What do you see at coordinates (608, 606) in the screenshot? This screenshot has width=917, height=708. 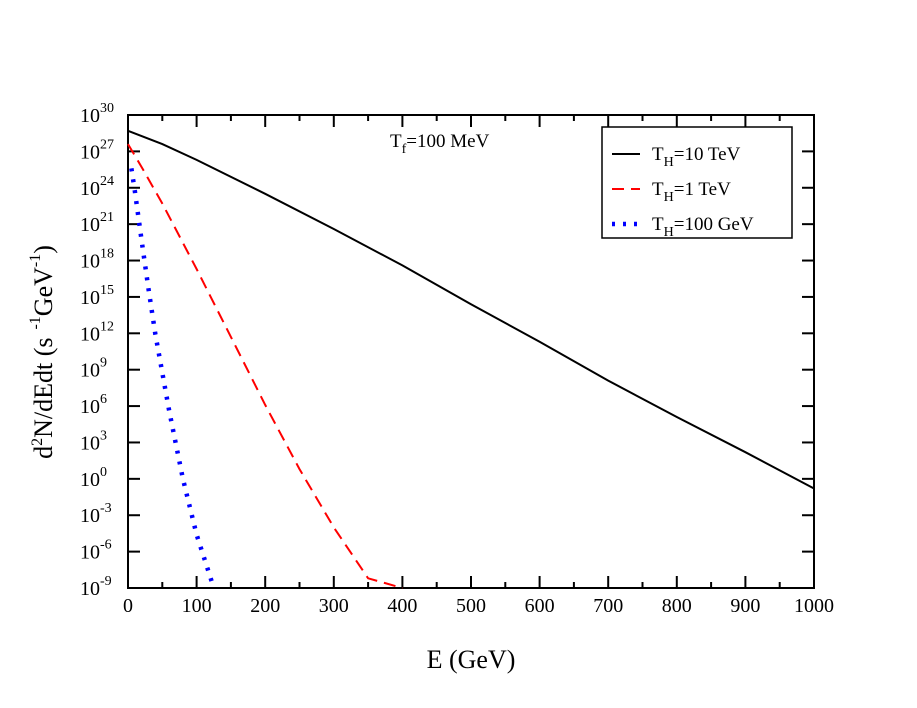 I see `x-tick-label: 700` at bounding box center [608, 606].